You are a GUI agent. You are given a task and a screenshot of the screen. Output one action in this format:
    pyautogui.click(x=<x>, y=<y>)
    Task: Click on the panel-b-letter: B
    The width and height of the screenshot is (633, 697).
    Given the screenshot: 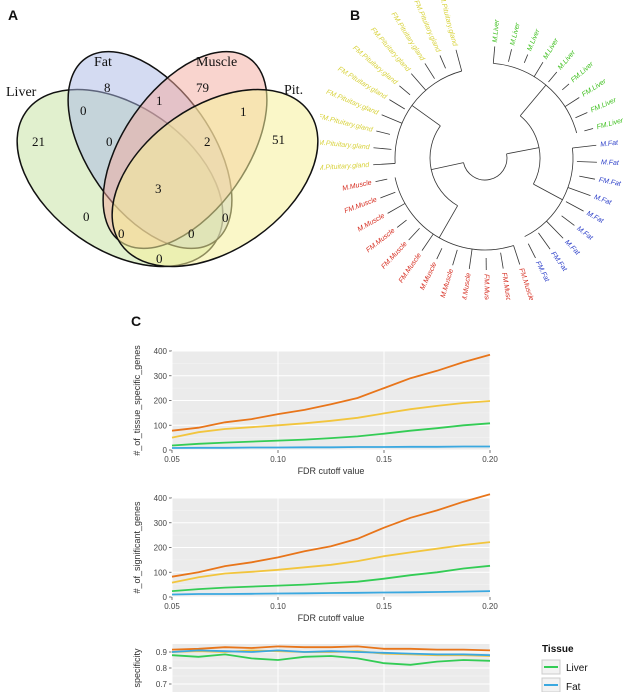 What is the action you would take?
    pyautogui.click(x=355, y=15)
    